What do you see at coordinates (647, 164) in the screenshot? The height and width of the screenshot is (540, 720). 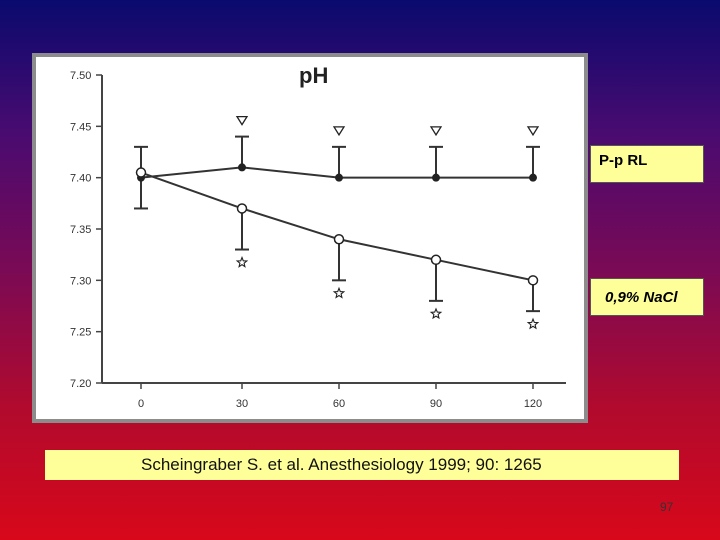 I see `legend-rl-label: P-p RL` at bounding box center [647, 164].